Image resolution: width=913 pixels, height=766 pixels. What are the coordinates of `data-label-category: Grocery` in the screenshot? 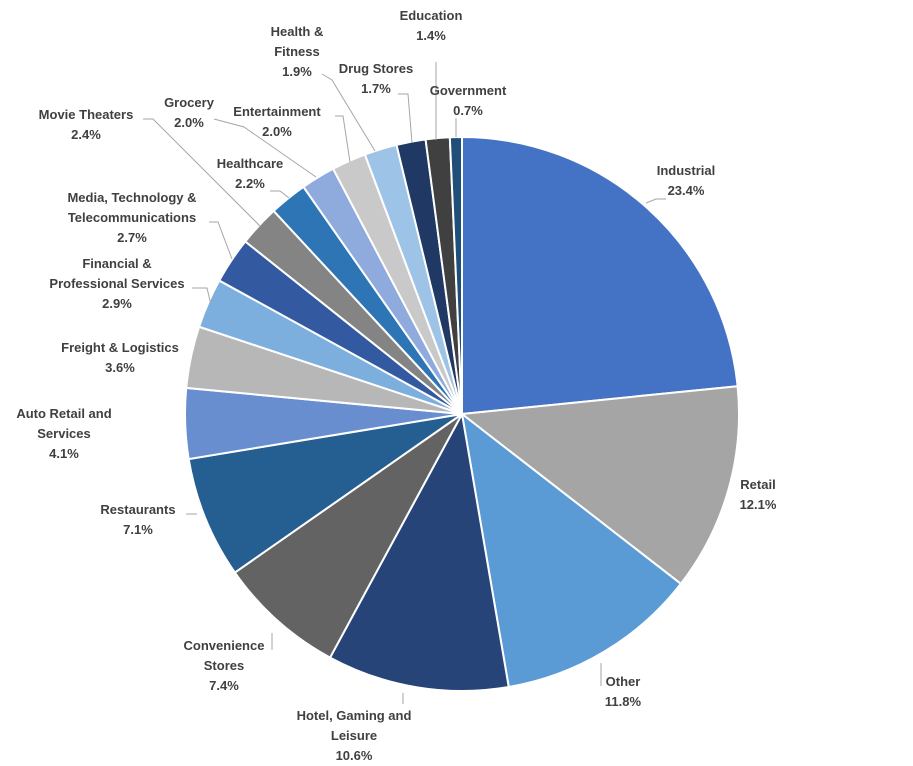 It's located at (189, 102).